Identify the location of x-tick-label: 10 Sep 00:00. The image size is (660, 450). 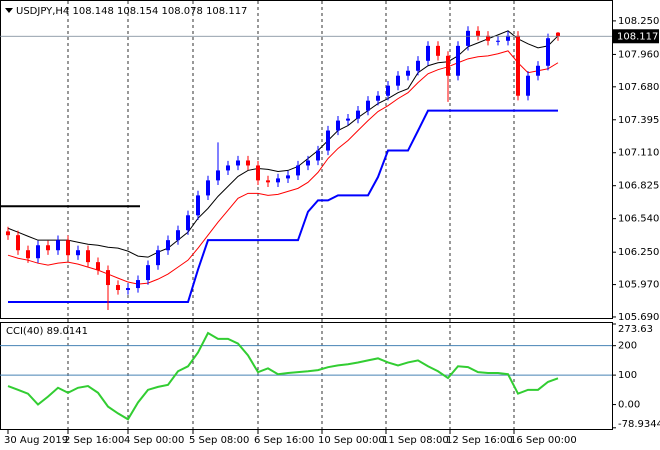
(351, 440).